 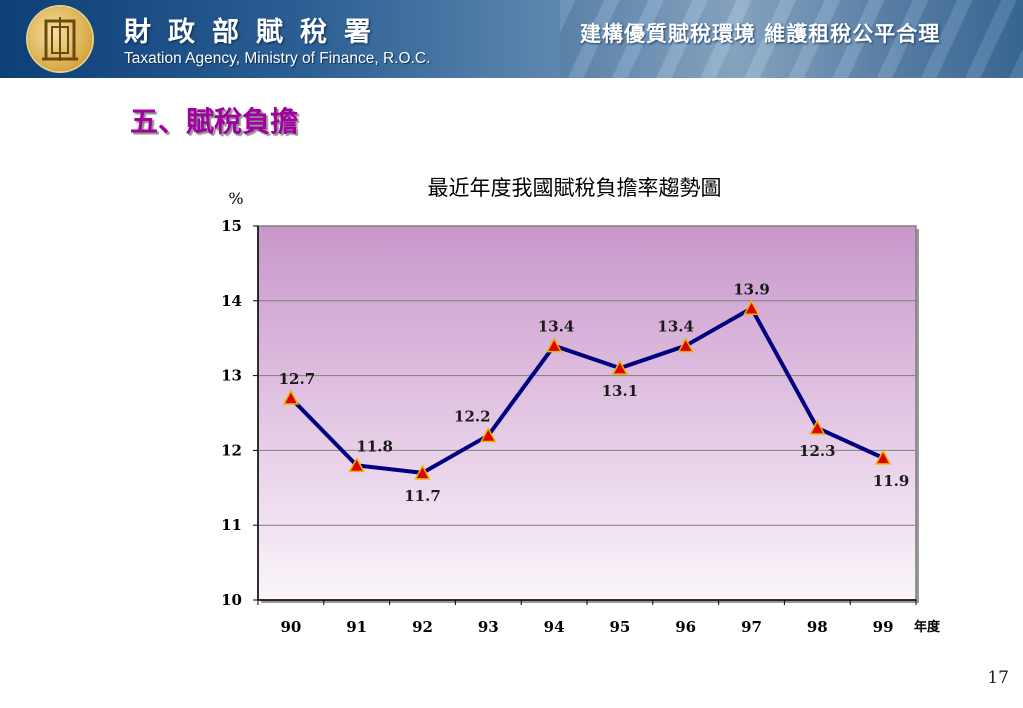 What do you see at coordinates (883, 627) in the screenshot?
I see `x-tick-label: 99` at bounding box center [883, 627].